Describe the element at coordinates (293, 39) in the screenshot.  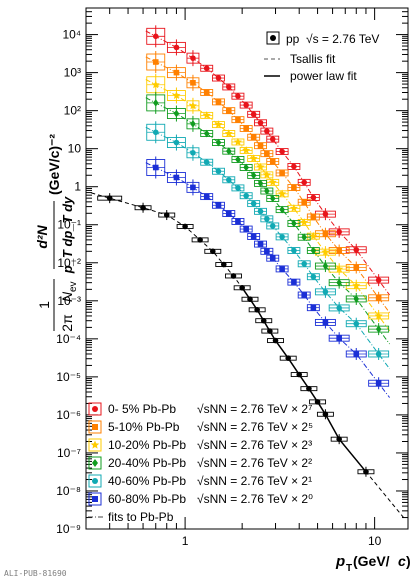
I see `legend-pp-label: pp` at that location.